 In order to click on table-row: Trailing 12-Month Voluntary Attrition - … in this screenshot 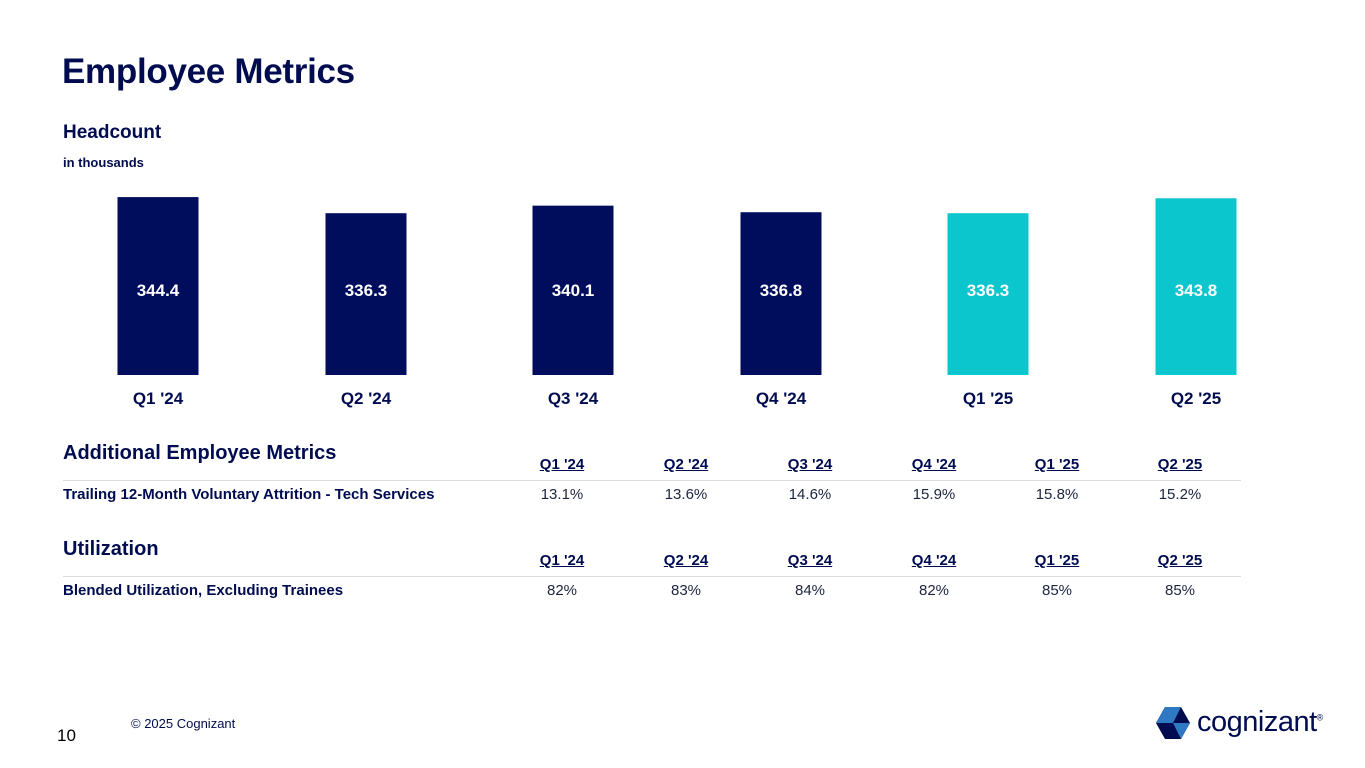, I will do `click(652, 496)`.